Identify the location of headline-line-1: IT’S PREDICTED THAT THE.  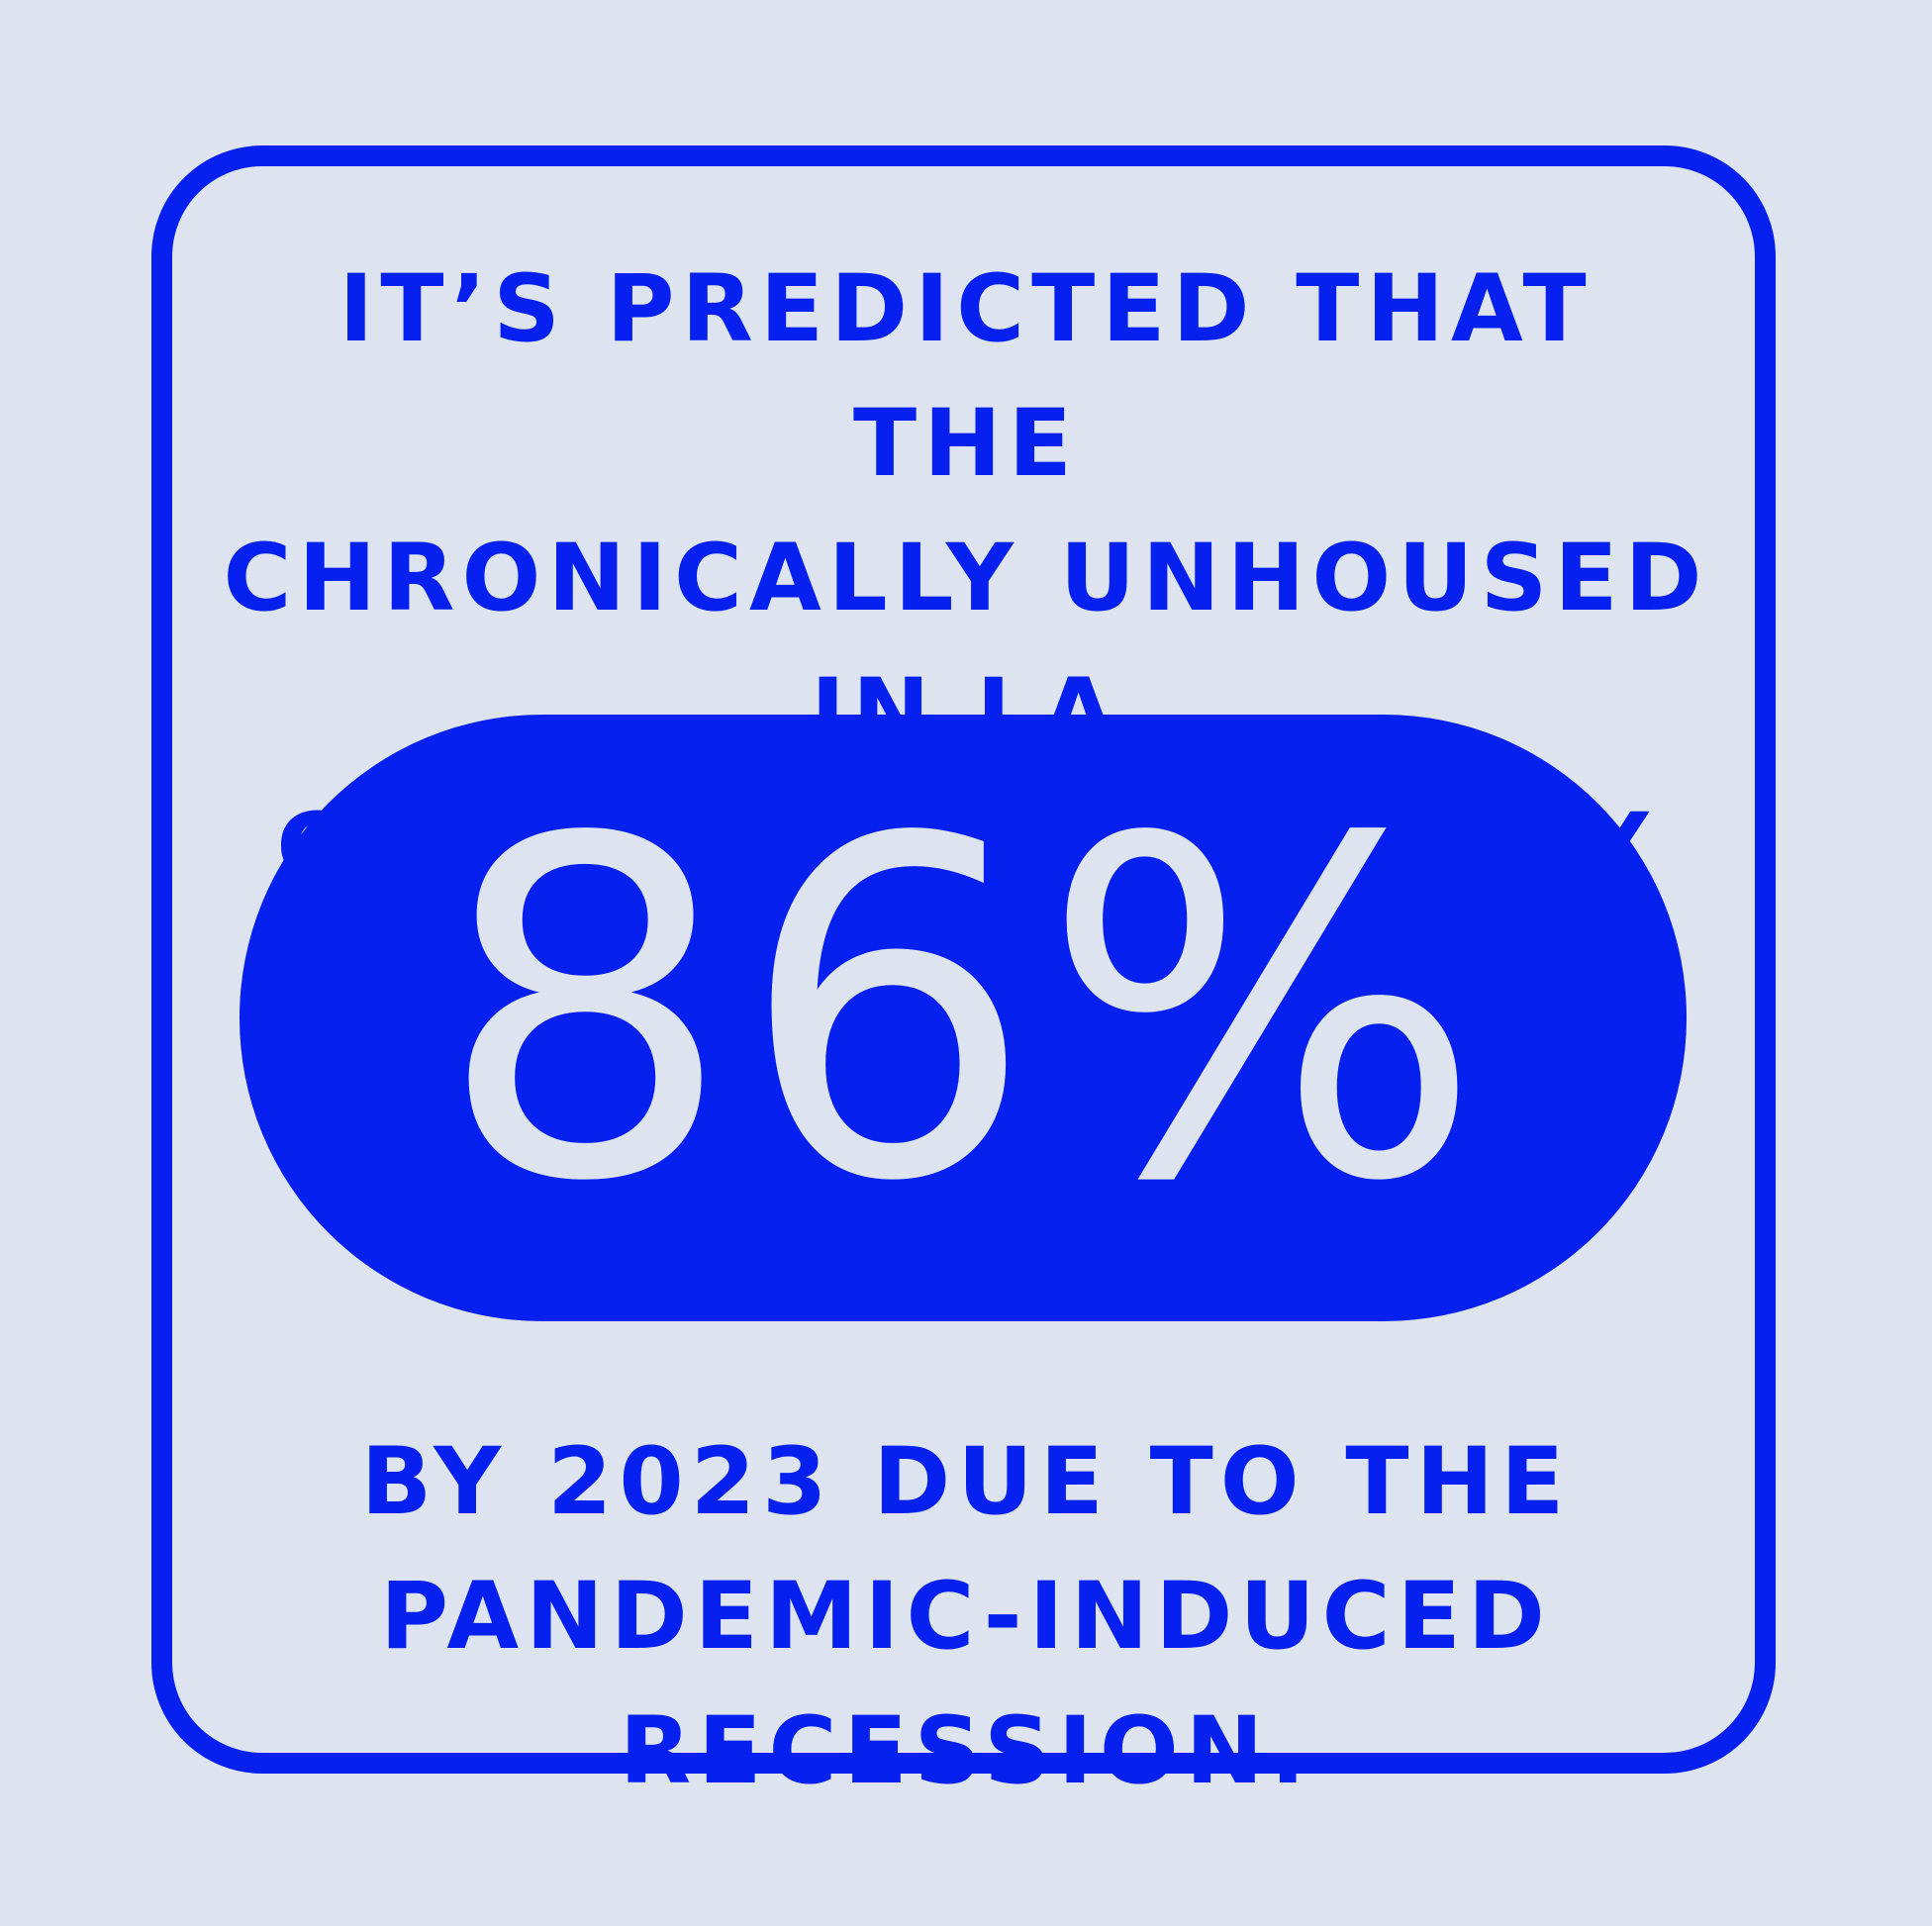
(966, 377).